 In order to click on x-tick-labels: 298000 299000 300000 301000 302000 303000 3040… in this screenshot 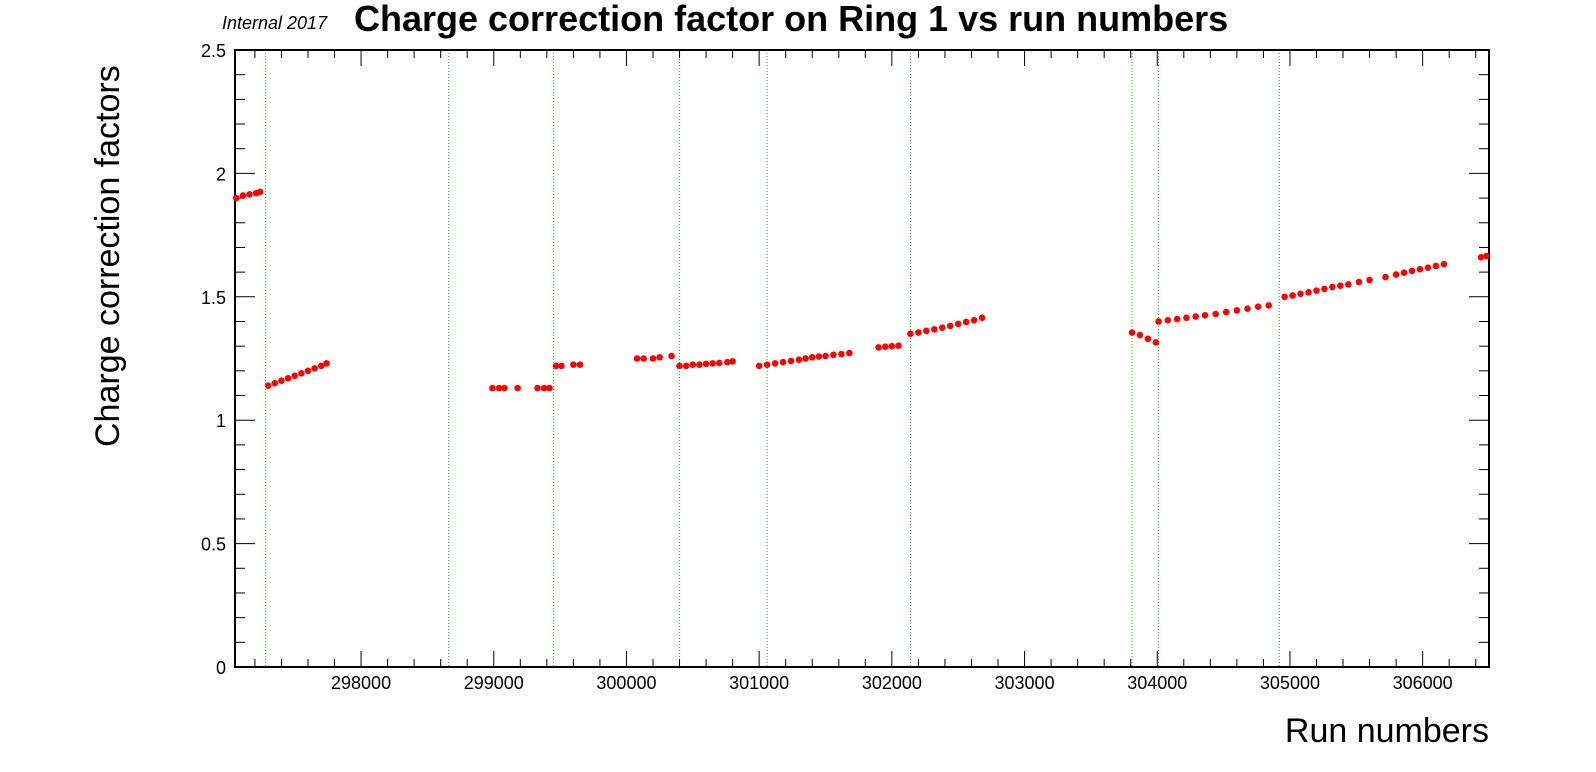, I will do `click(892, 683)`.